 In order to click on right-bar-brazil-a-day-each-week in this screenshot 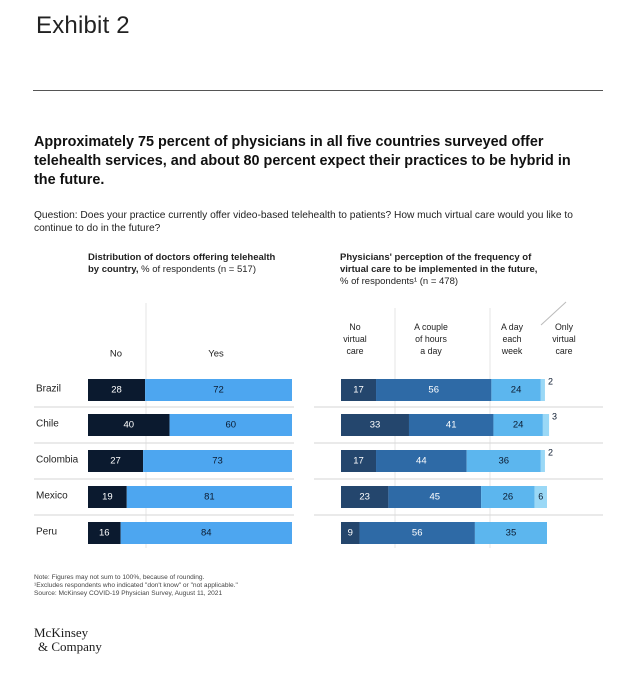, I will do `click(516, 390)`.